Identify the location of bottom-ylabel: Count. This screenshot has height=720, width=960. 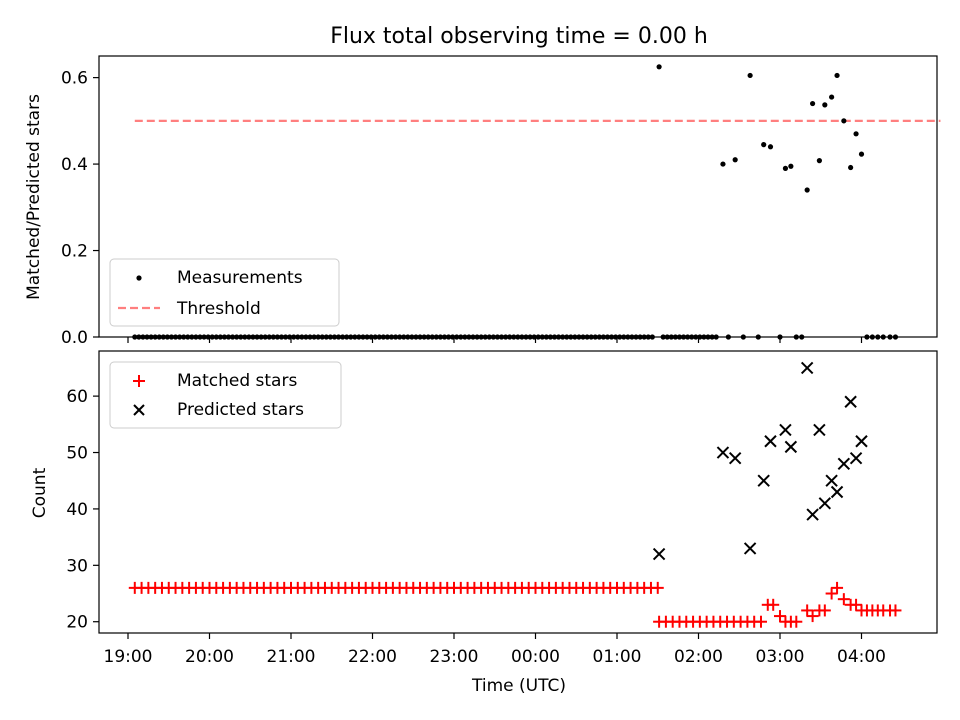
(40, 492).